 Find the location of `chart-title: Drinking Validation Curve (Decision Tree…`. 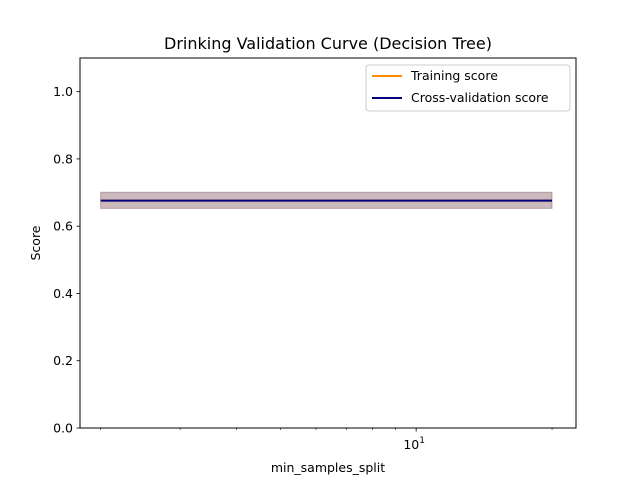

chart-title: Drinking Validation Curve (Decision Tree… is located at coordinates (328, 43).